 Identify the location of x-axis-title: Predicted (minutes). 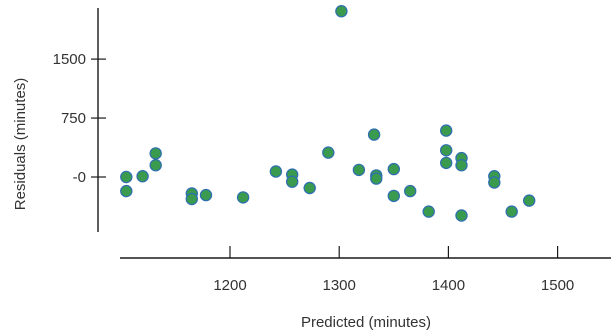
(366, 322).